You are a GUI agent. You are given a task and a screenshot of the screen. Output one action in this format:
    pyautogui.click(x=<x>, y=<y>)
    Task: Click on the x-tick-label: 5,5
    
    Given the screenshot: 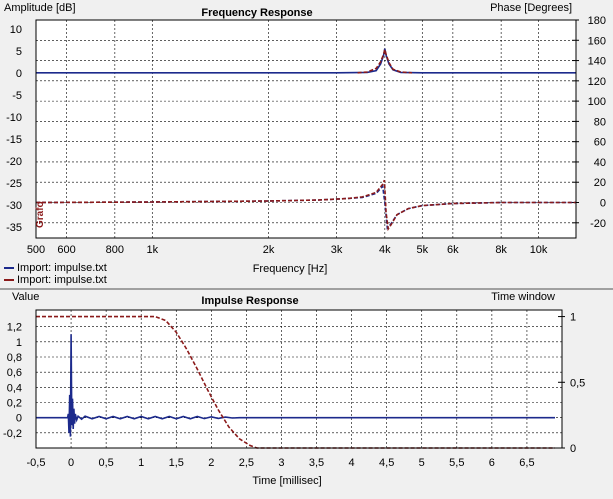 What is the action you would take?
    pyautogui.click(x=456, y=463)
    